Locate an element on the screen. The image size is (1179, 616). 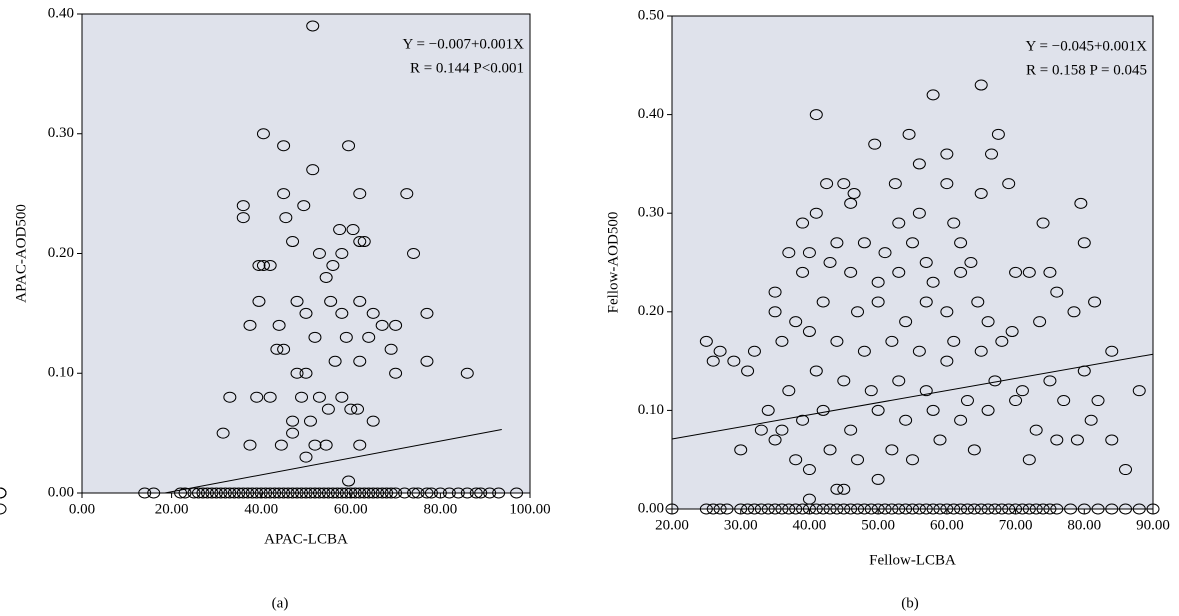
fit-line is located at coordinates (333, 461).